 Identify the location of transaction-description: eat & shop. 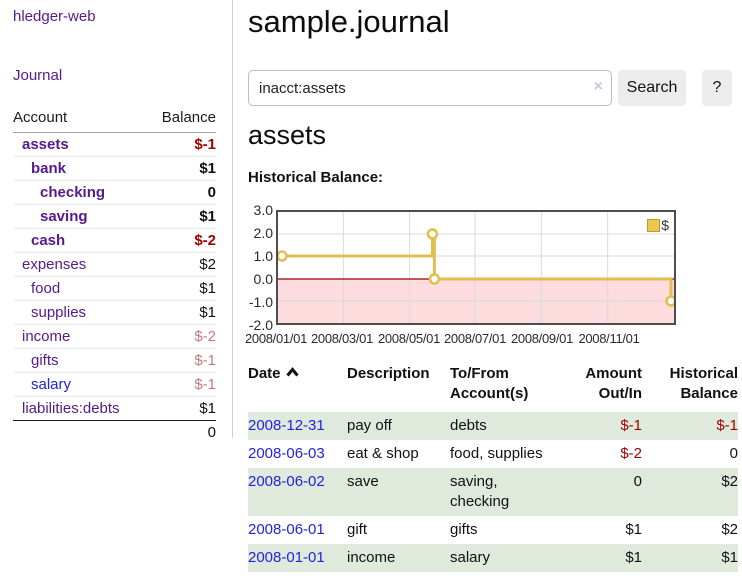
(383, 453).